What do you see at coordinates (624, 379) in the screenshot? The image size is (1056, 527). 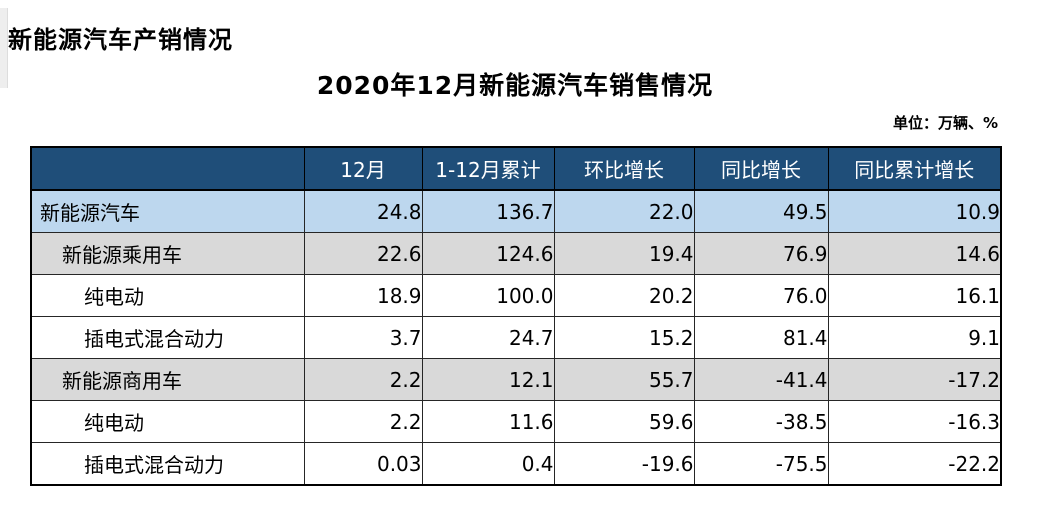 I see `cell-value: 55.7` at bounding box center [624, 379].